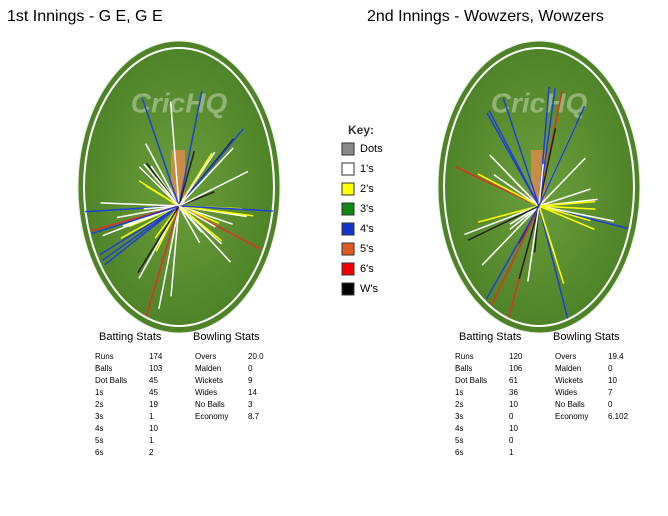  I want to click on watermark: CricHQ, so click(539, 102).